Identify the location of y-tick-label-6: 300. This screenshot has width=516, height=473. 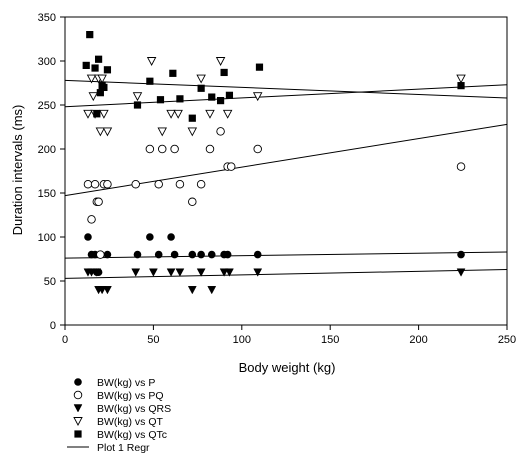
(47, 62).